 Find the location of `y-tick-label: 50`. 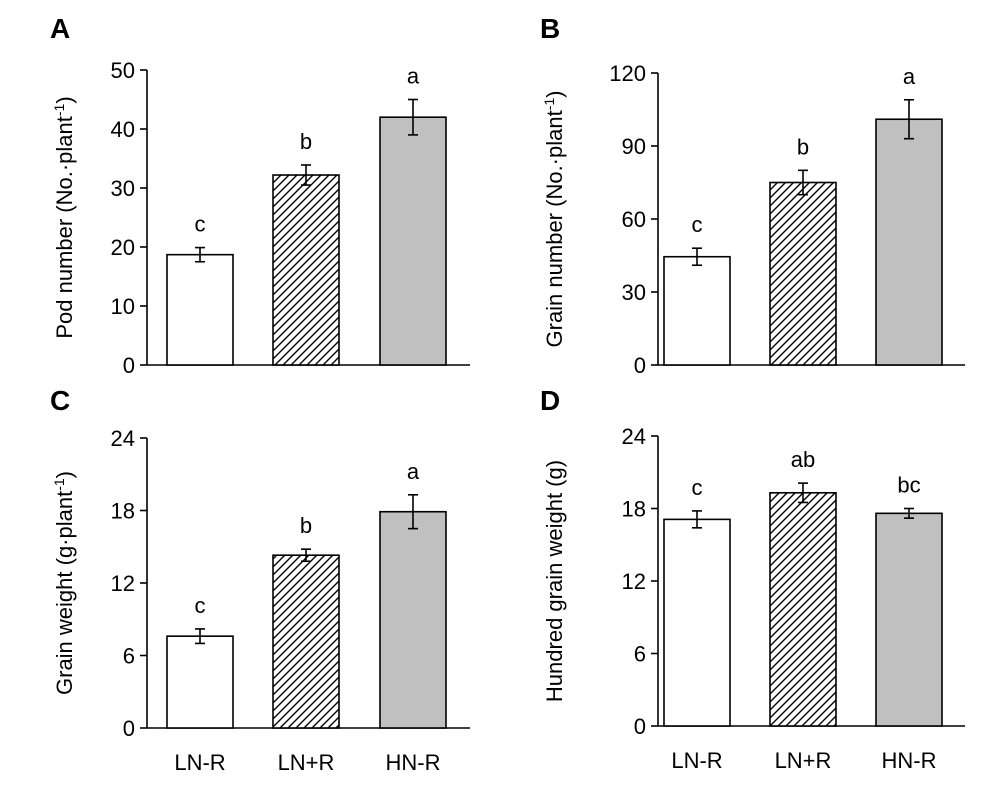

y-tick-label: 50 is located at coordinates (123, 70).